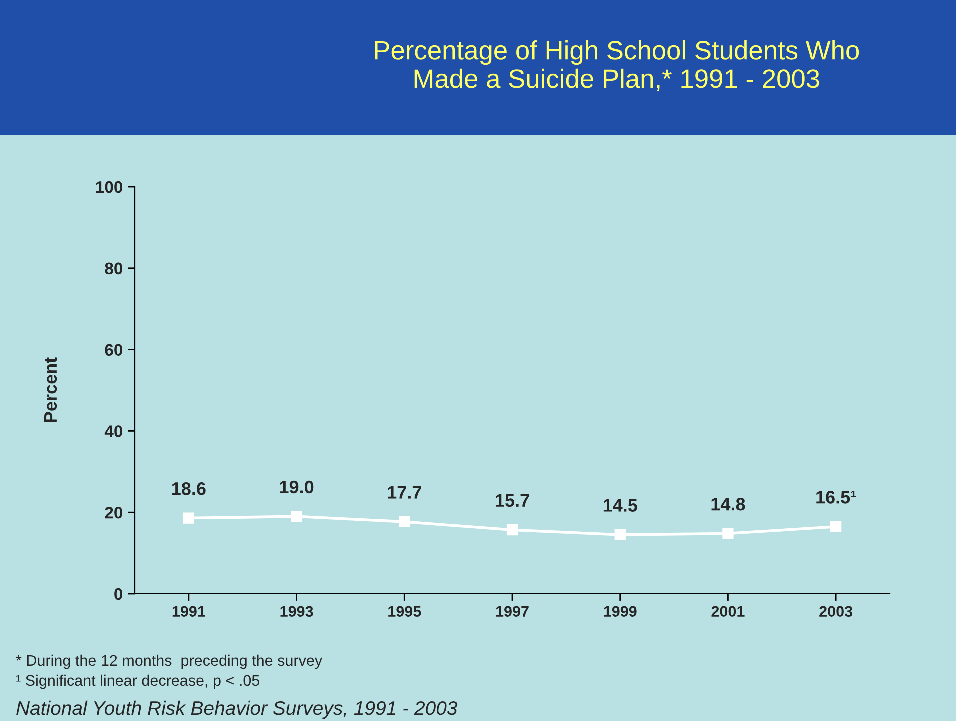 The height and width of the screenshot is (721, 956). Describe the element at coordinates (728, 612) in the screenshot. I see `x-tick-label: 2001` at that location.